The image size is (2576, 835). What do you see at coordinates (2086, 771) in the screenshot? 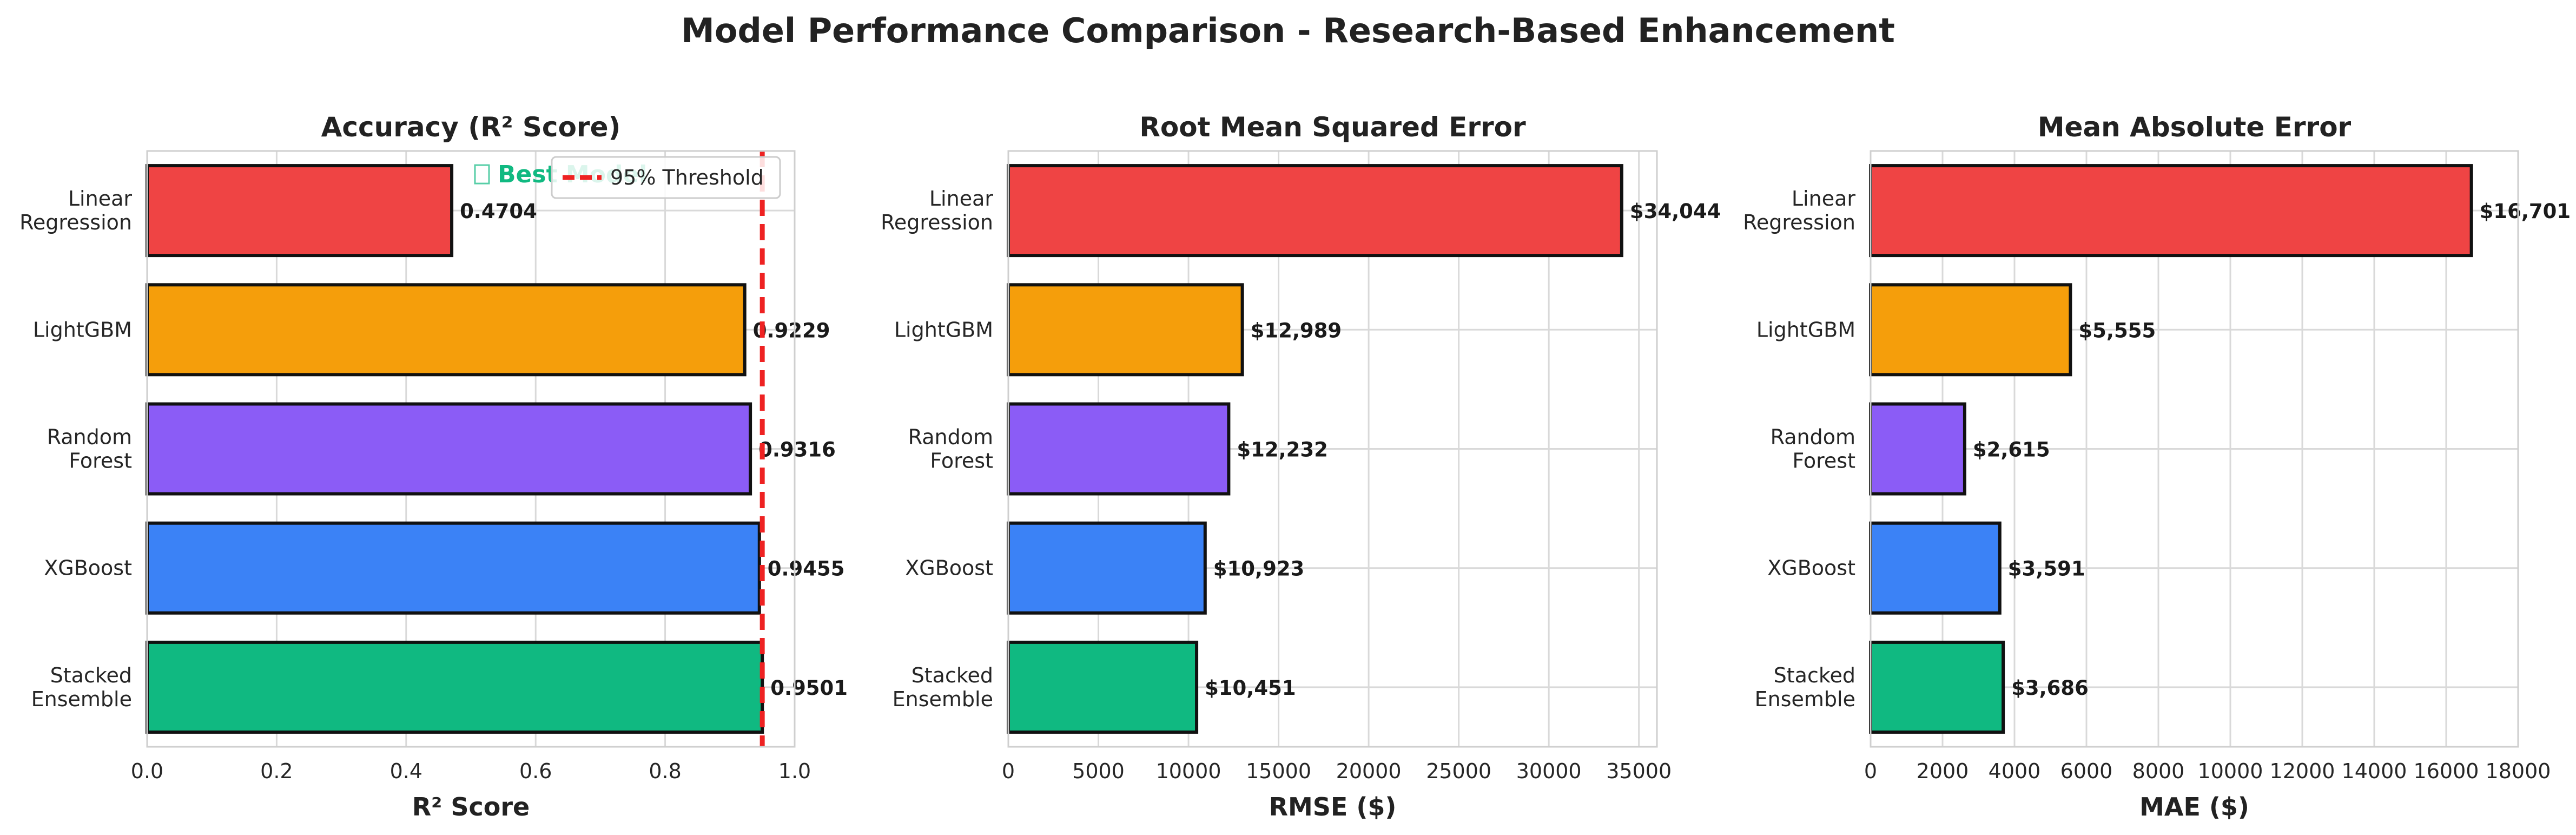
I see `chart3-xtick-label-3: 6000` at bounding box center [2086, 771].